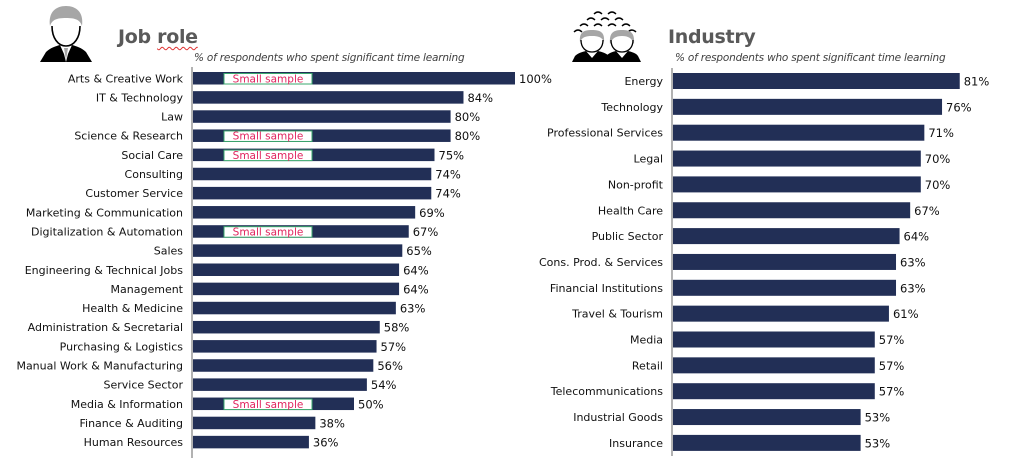 This screenshot has height=462, width=1011. Describe the element at coordinates (452, 155) in the screenshot. I see `value-label: 75%` at that location.